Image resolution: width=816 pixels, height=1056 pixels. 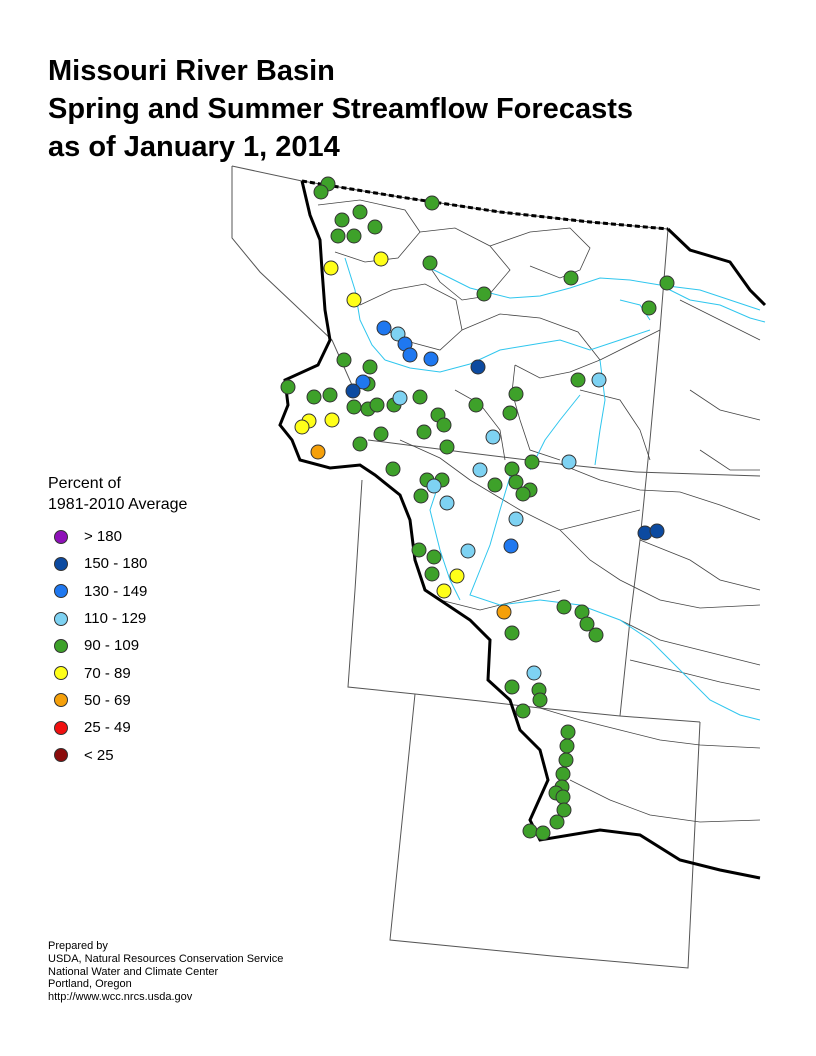 I want to click on legend-item: 90 - 109, so click(x=117, y=645).